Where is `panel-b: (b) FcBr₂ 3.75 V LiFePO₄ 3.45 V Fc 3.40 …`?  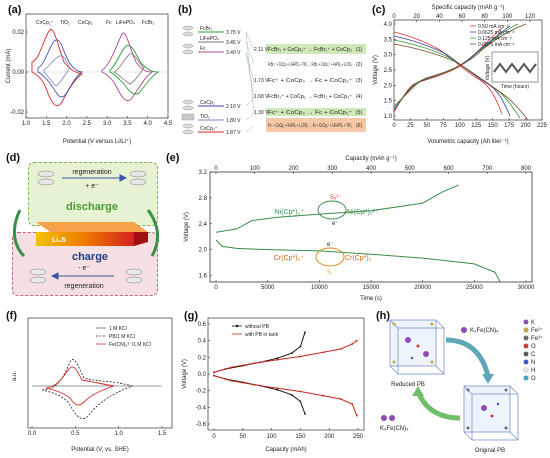 panel-b: (b) FcBr₂ 3.75 V LiFePO₄ 3.45 V Fc 3.40 … is located at coordinates (272, 75).